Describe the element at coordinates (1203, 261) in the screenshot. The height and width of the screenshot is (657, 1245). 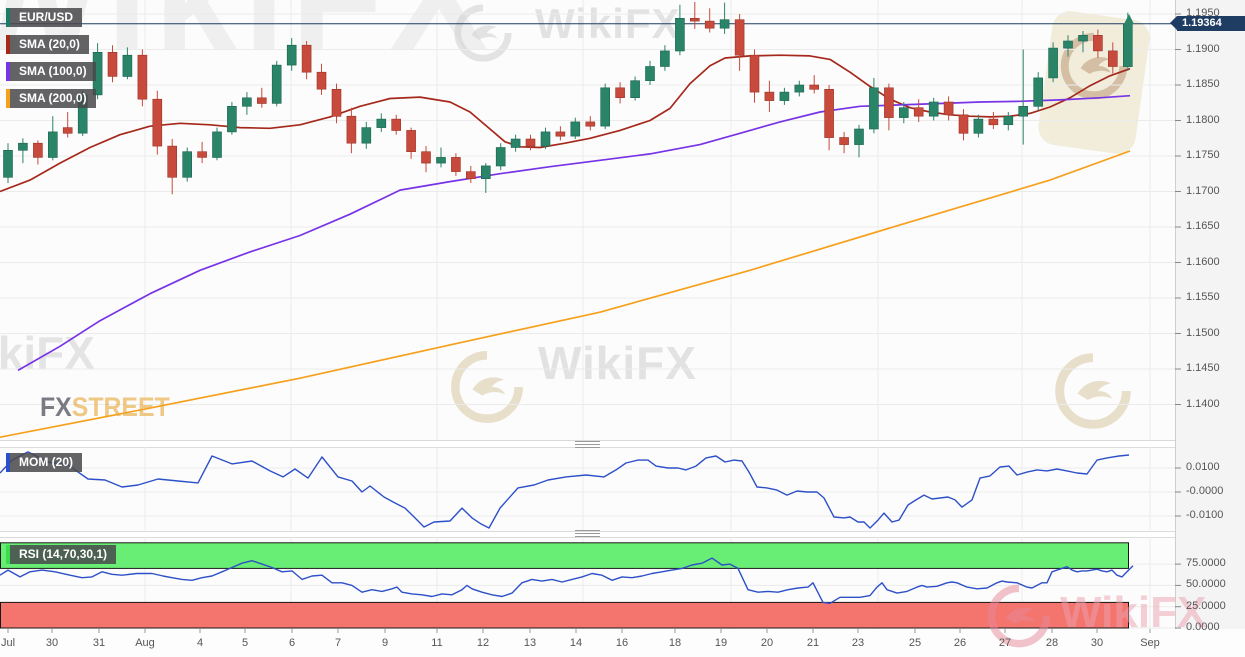
I see `price-axis-label: 1.1600` at that location.